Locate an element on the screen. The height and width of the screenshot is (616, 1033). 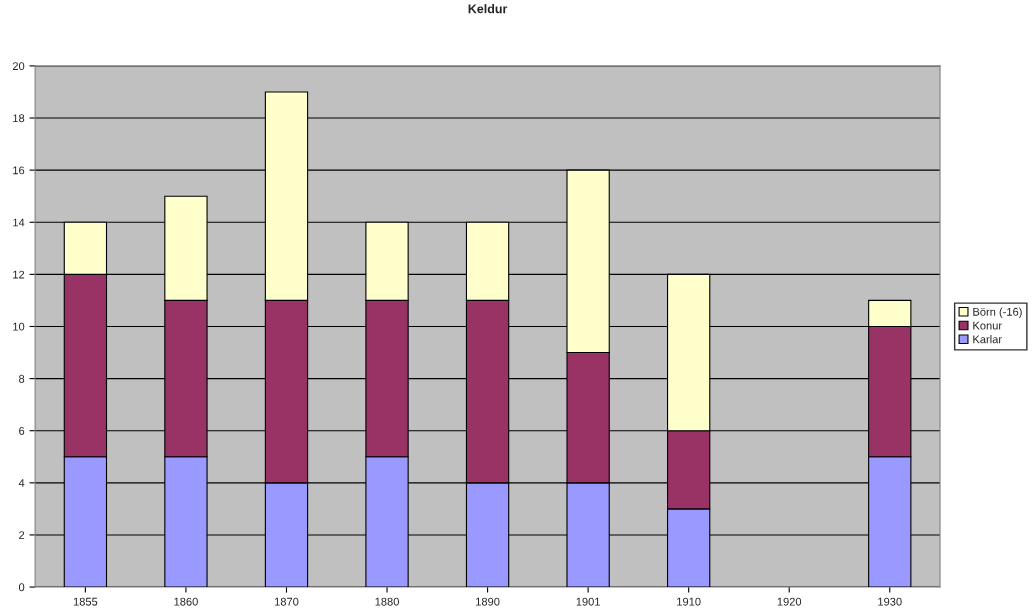
y-tick-label: 6 is located at coordinates (22, 430).